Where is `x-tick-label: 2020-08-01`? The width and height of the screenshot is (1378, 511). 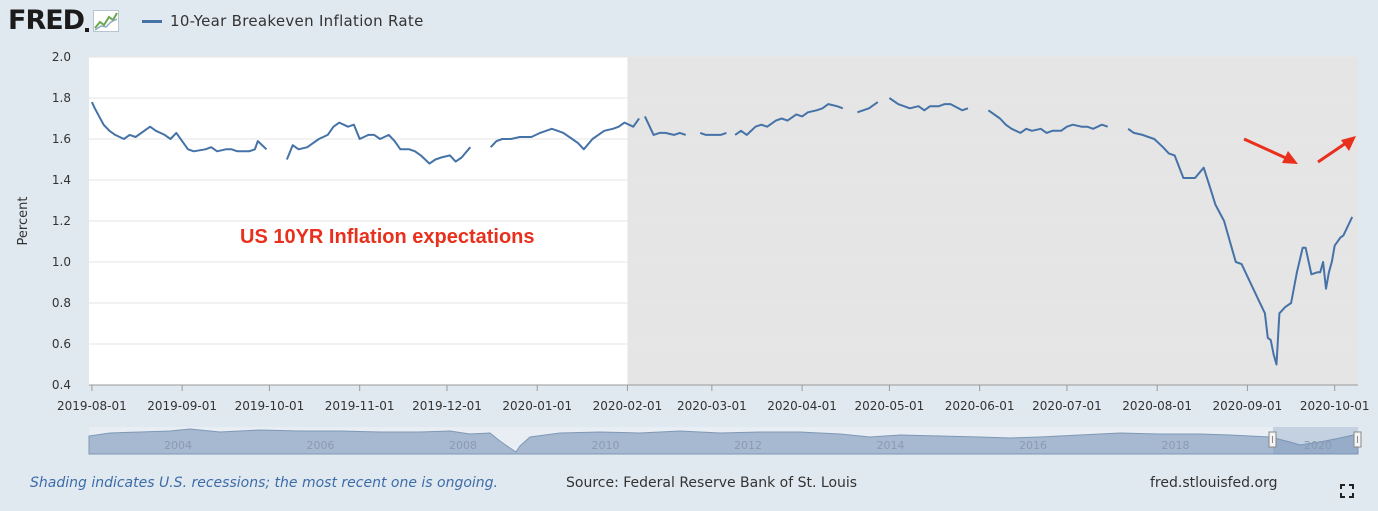
x-tick-label: 2020-08-01 is located at coordinates (1157, 406).